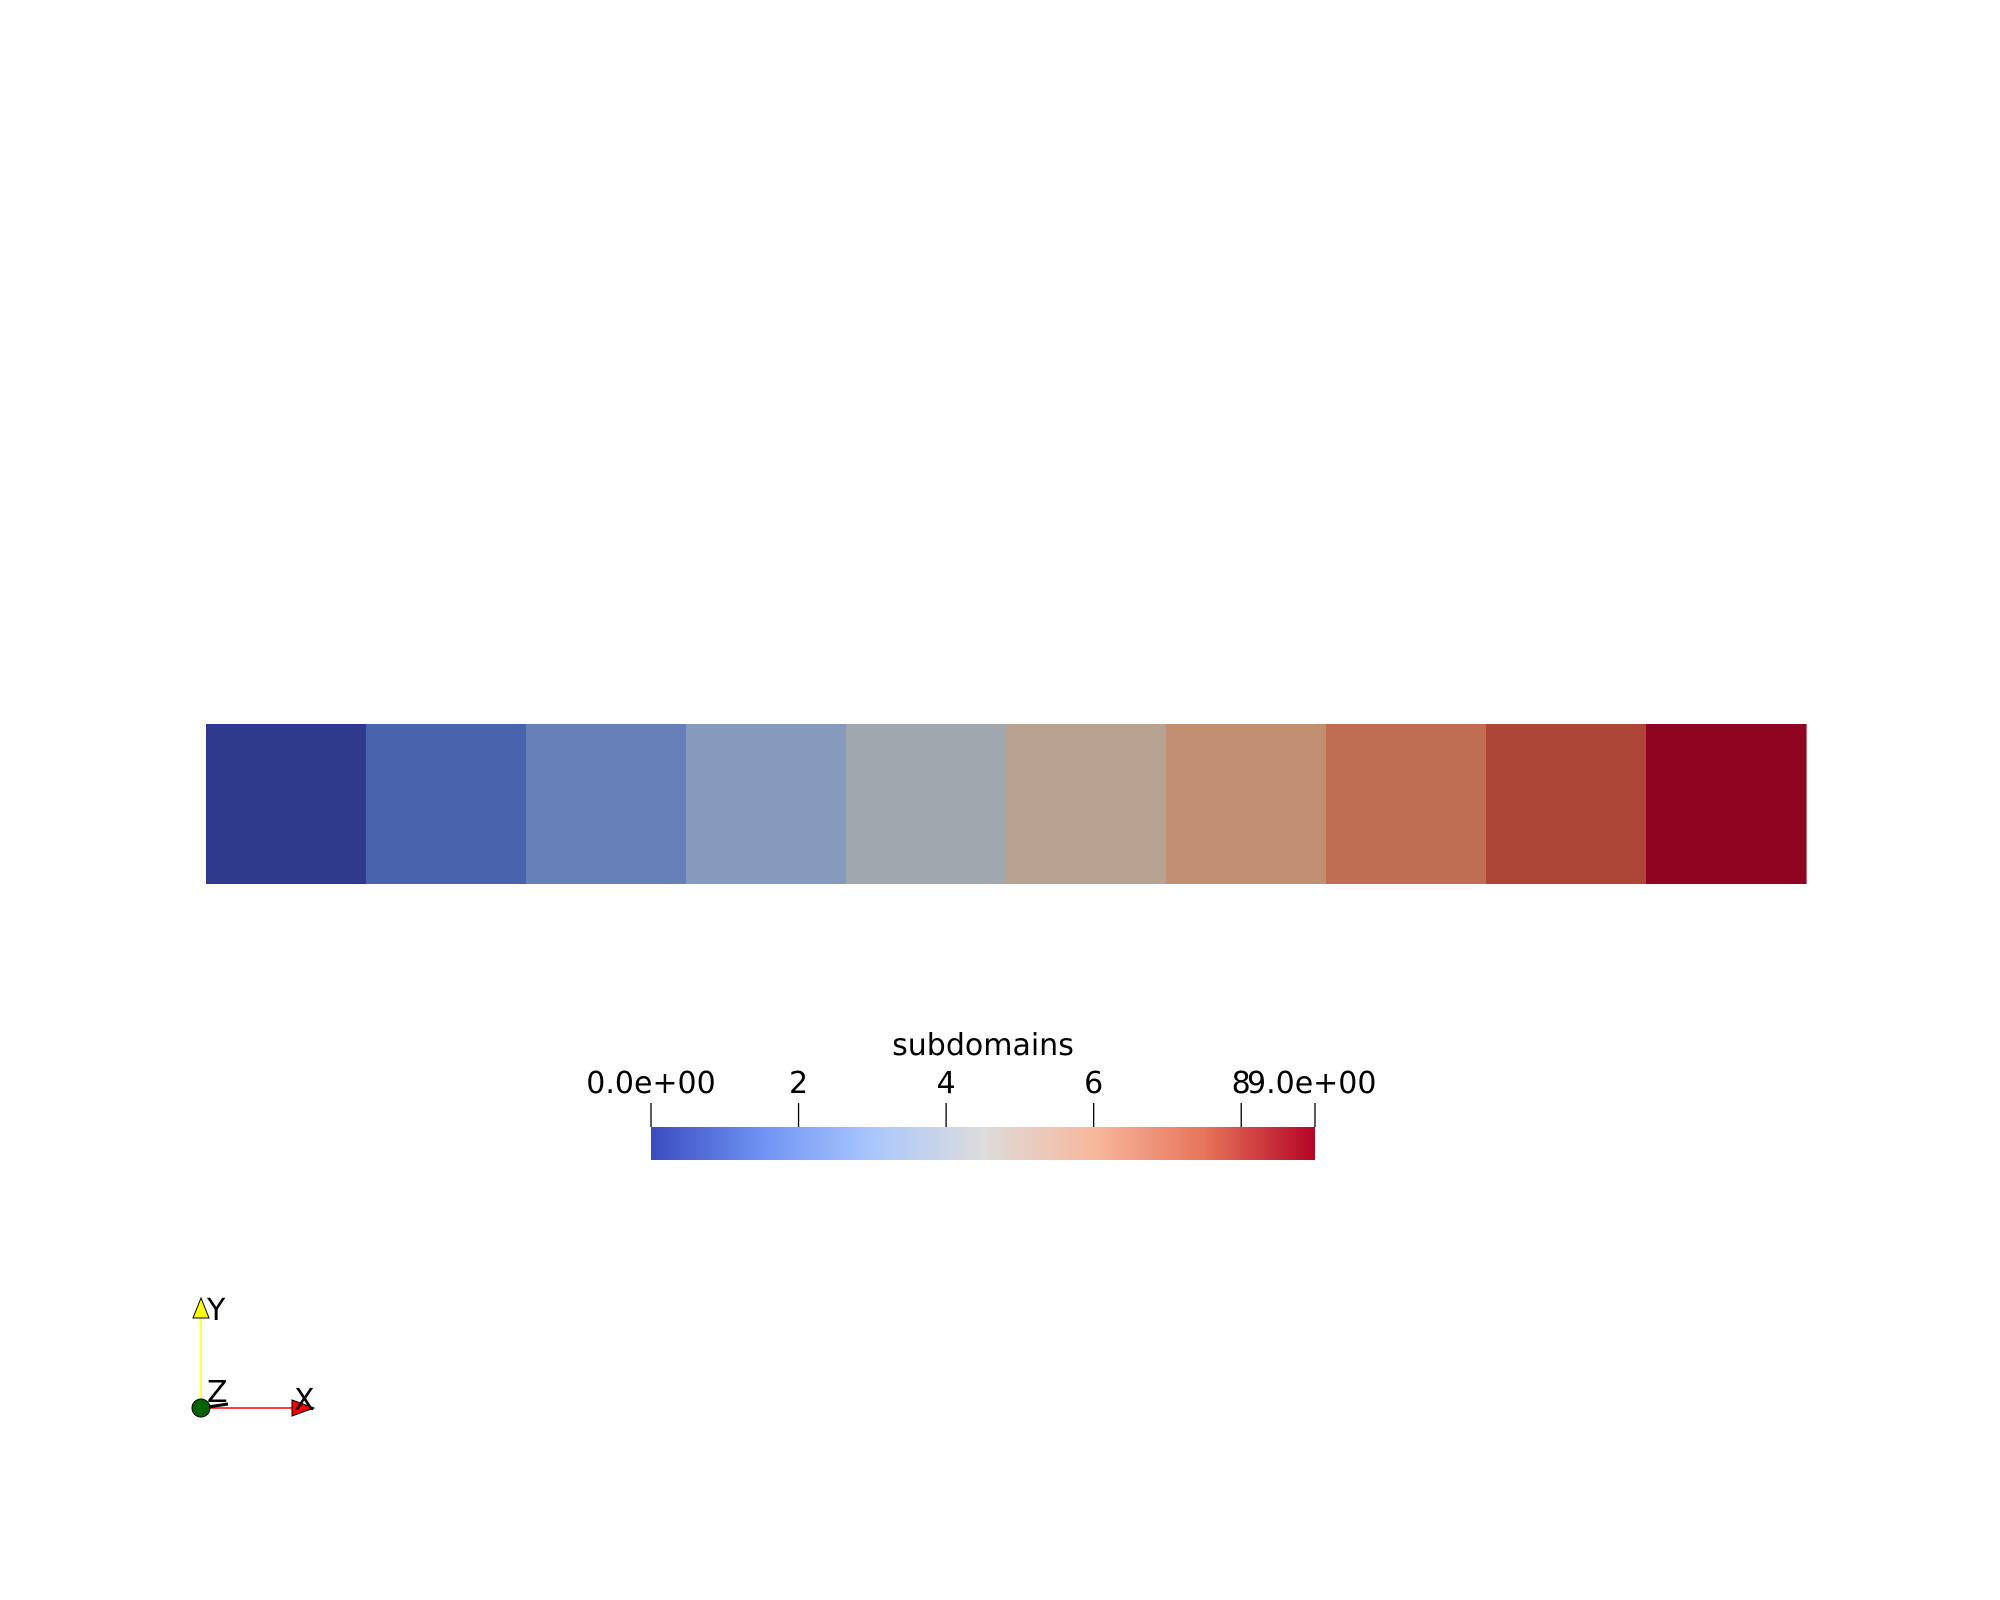  Describe the element at coordinates (253, 1355) in the screenshot. I see `orientation-axes: Y X Z` at that location.